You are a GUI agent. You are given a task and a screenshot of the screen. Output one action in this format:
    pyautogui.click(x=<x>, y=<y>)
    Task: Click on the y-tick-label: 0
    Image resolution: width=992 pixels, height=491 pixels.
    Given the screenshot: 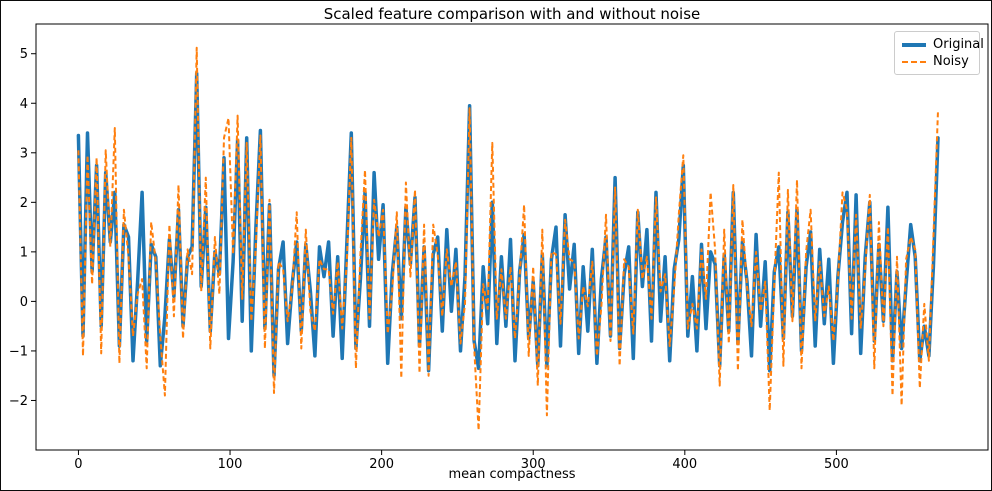 What is the action you would take?
    pyautogui.click(x=24, y=302)
    